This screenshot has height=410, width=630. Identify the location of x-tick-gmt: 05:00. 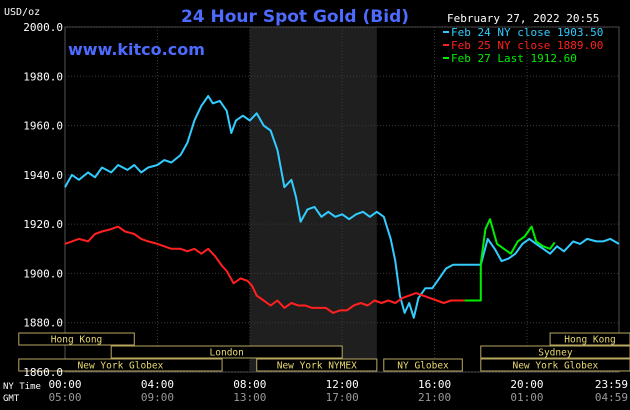
(64, 397).